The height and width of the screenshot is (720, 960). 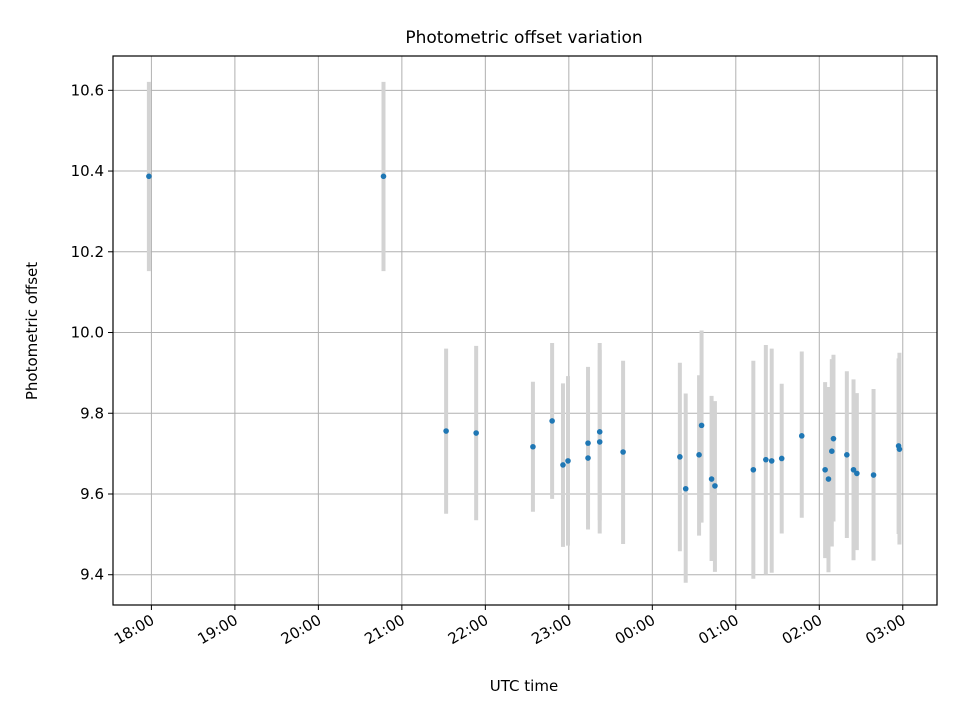 What do you see at coordinates (92, 575) in the screenshot?
I see `y-tick-label: 9.4` at bounding box center [92, 575].